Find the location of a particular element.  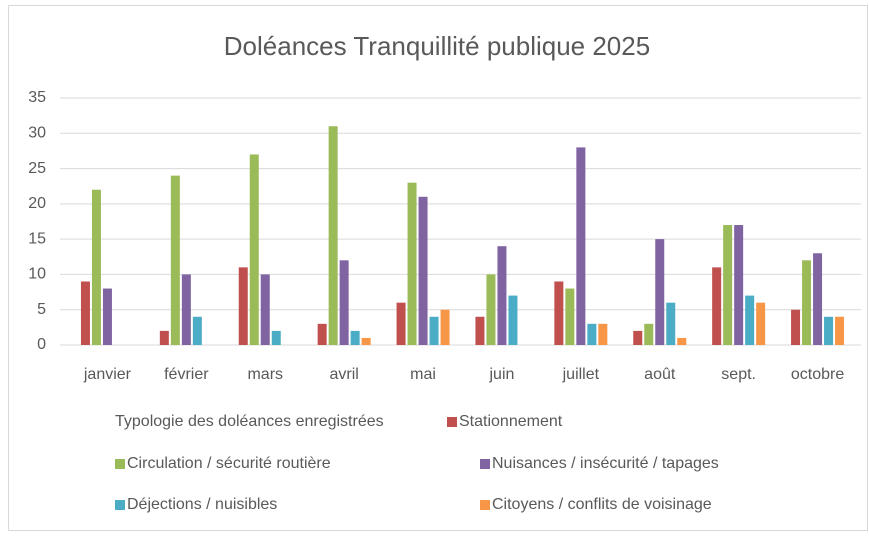

legend-title: Typologie des doléances enregistrées is located at coordinates (249, 421).